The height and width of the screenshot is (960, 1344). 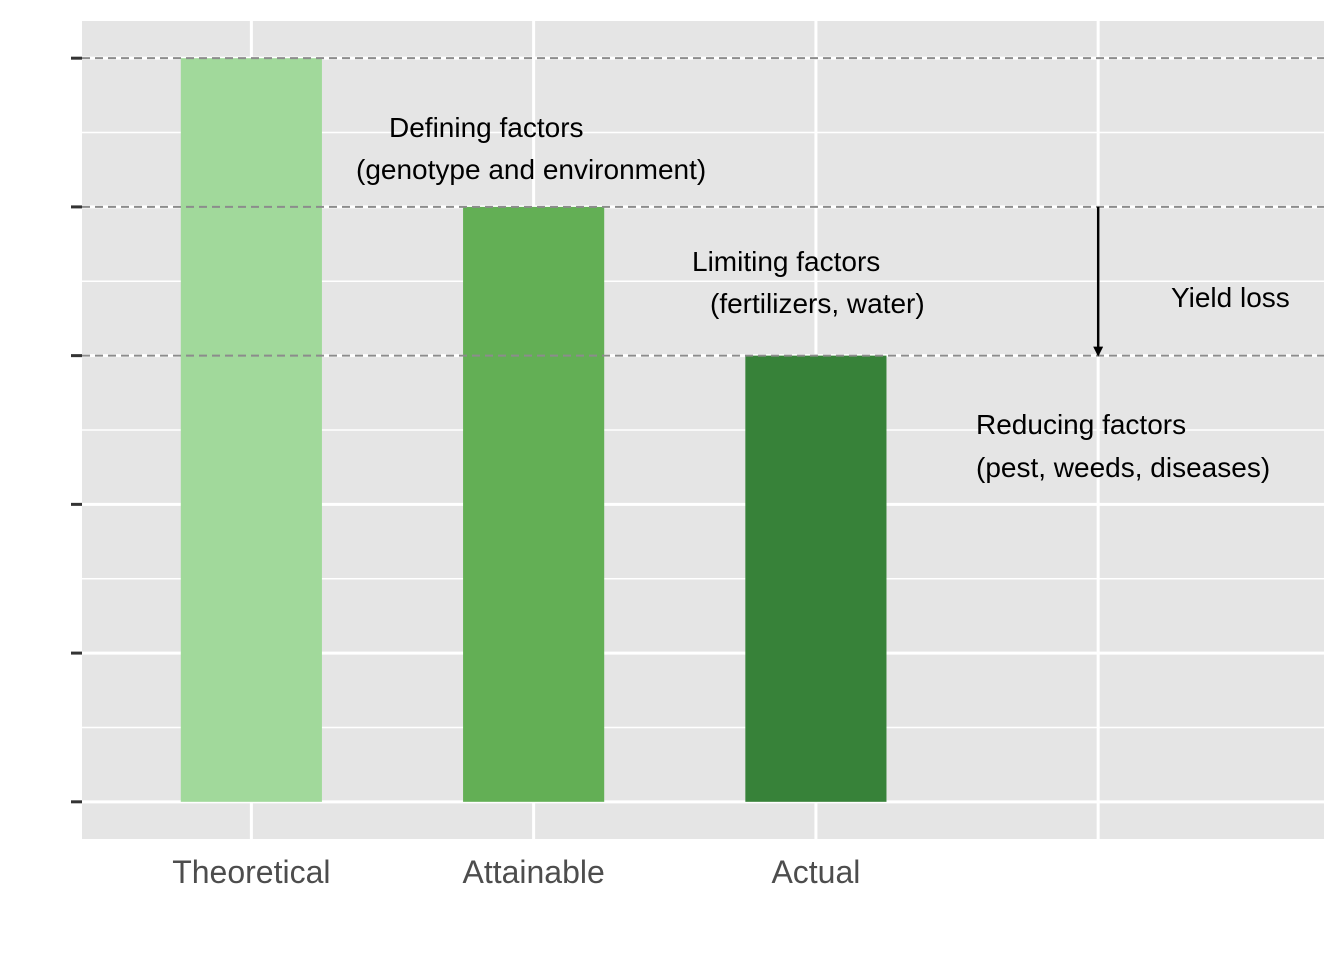 What do you see at coordinates (1081, 424) in the screenshot?
I see `annotation-text: Reducing factors` at bounding box center [1081, 424].